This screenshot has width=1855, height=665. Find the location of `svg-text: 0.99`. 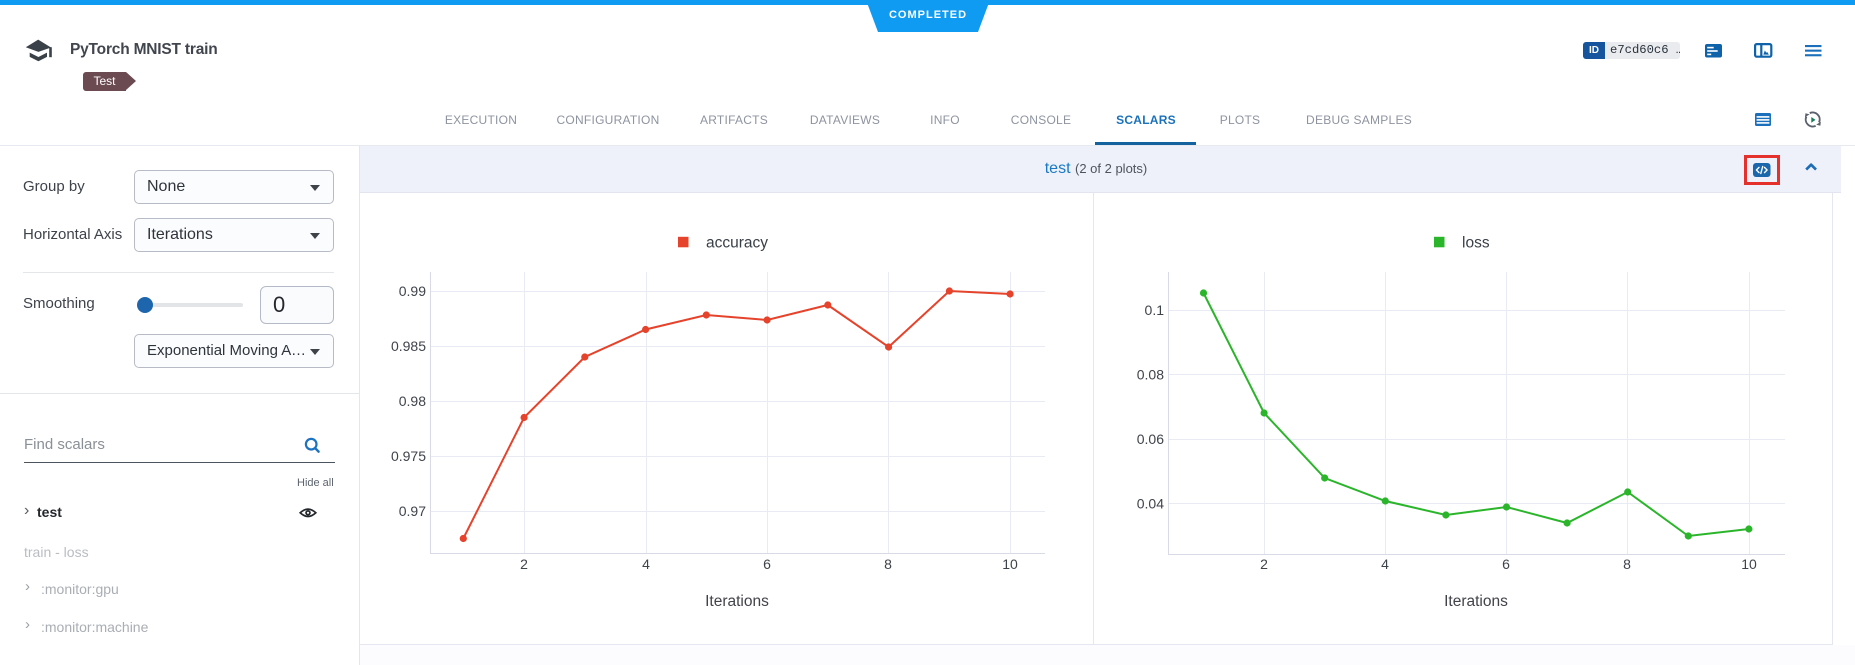

svg-text: 0.99 is located at coordinates (412, 291).